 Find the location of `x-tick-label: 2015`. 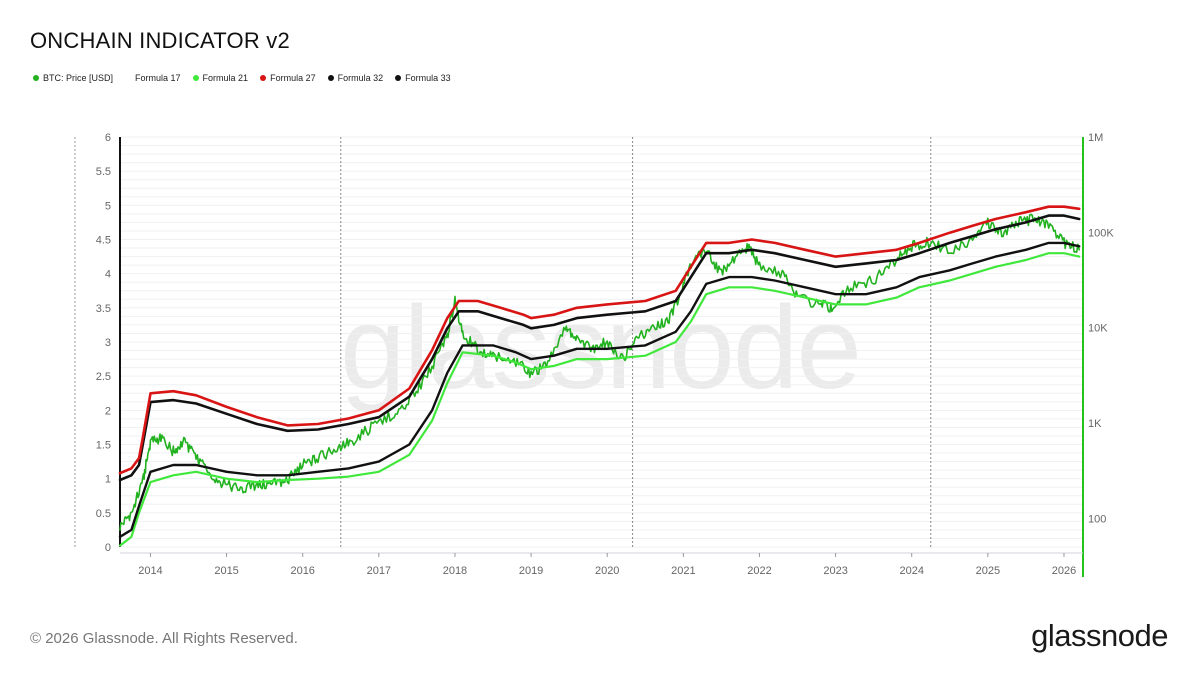

x-tick-label: 2015 is located at coordinates (226, 571).